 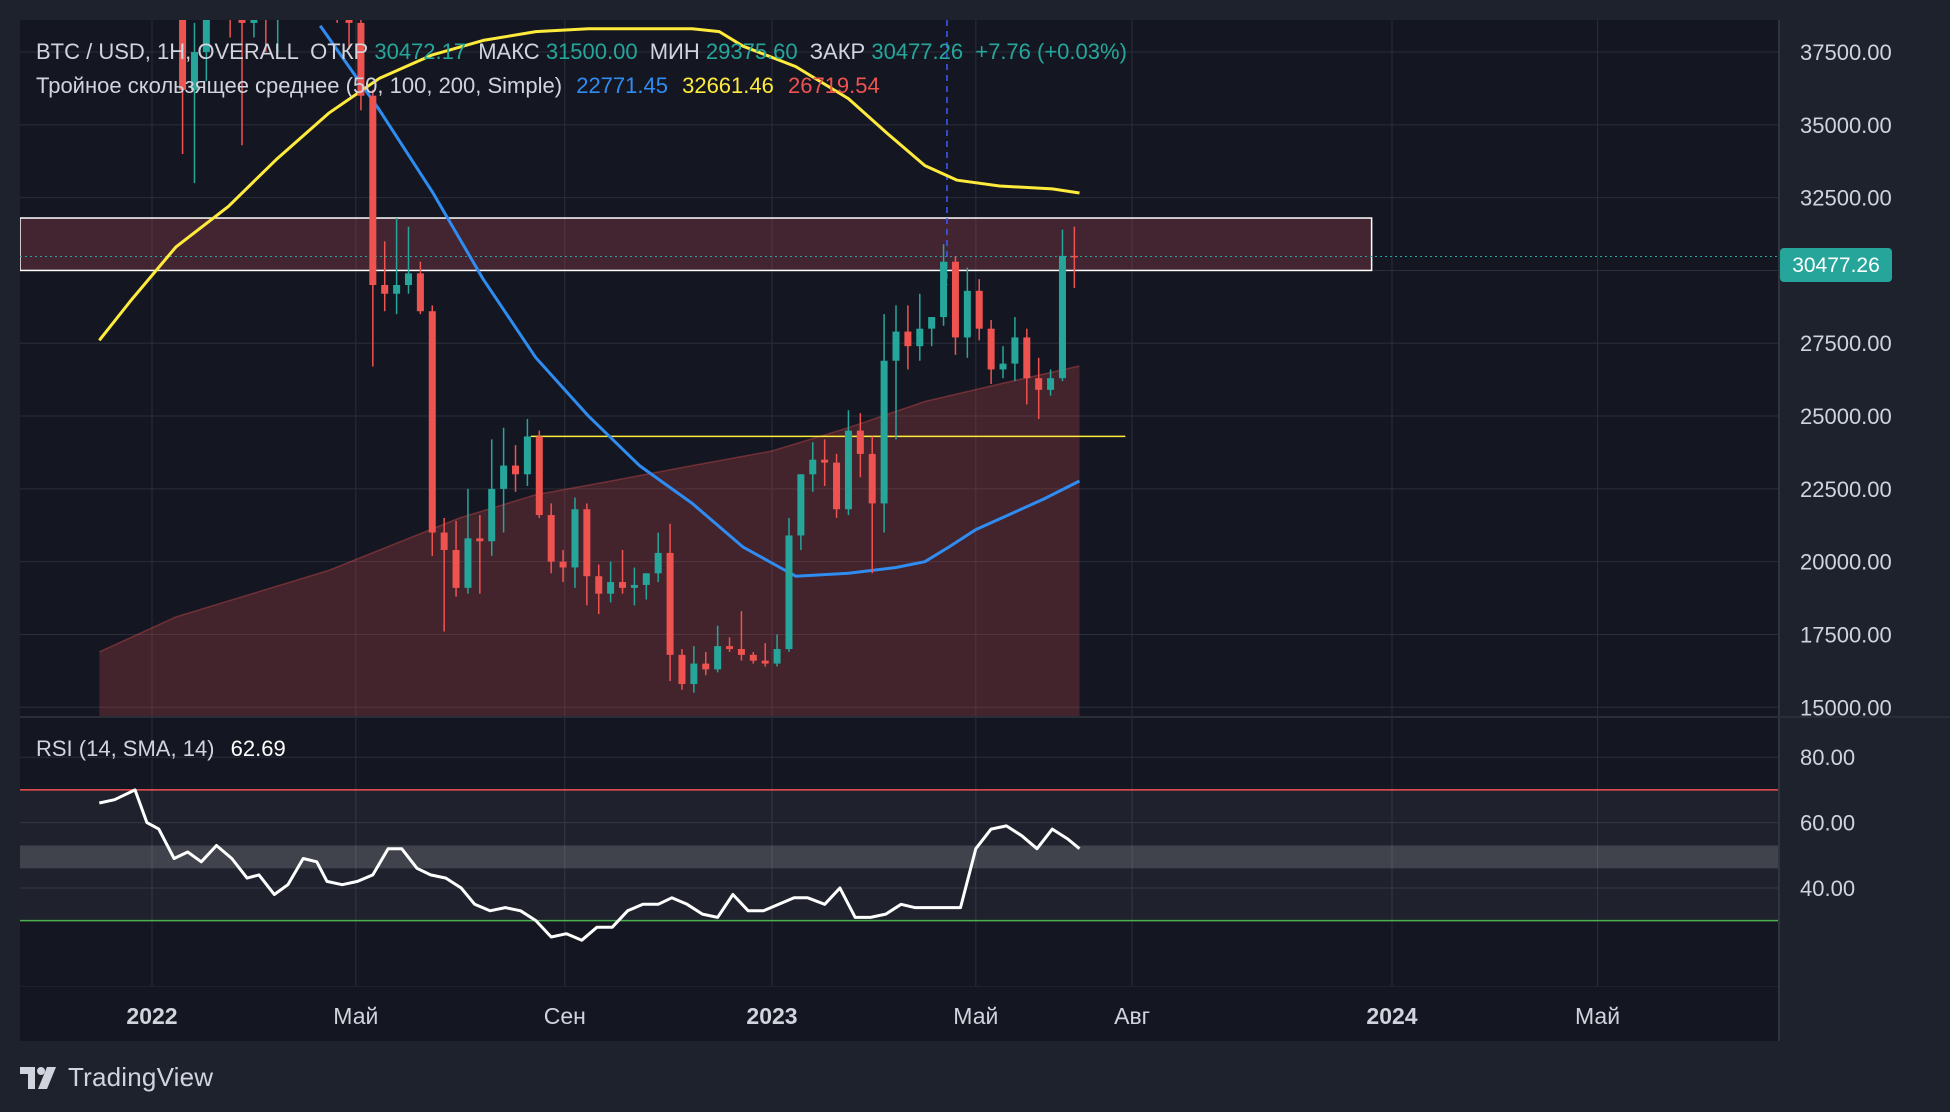 What do you see at coordinates (622, 85) in the screenshot?
I see `legend-ma-50-value: 22771.45` at bounding box center [622, 85].